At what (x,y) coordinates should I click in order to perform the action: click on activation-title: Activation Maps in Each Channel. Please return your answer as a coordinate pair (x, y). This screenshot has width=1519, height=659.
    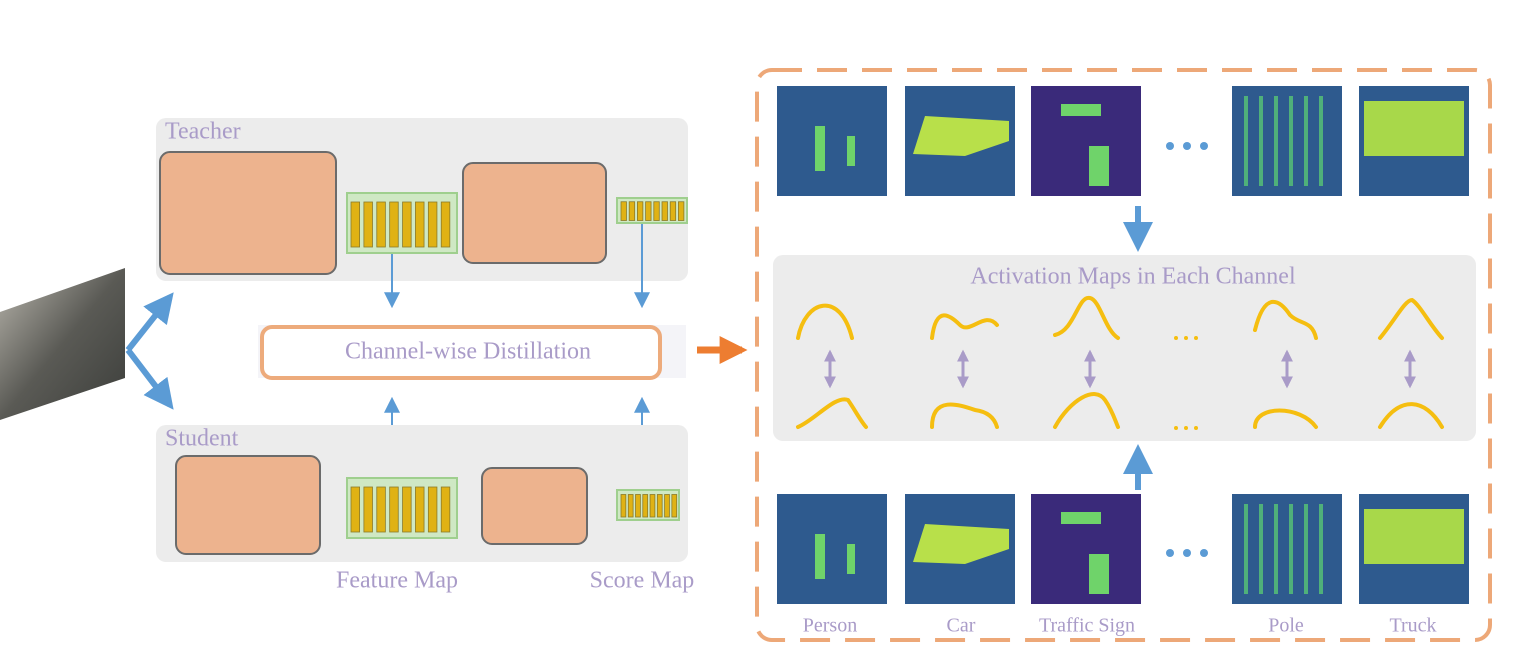
    Looking at the image, I should click on (1133, 277).